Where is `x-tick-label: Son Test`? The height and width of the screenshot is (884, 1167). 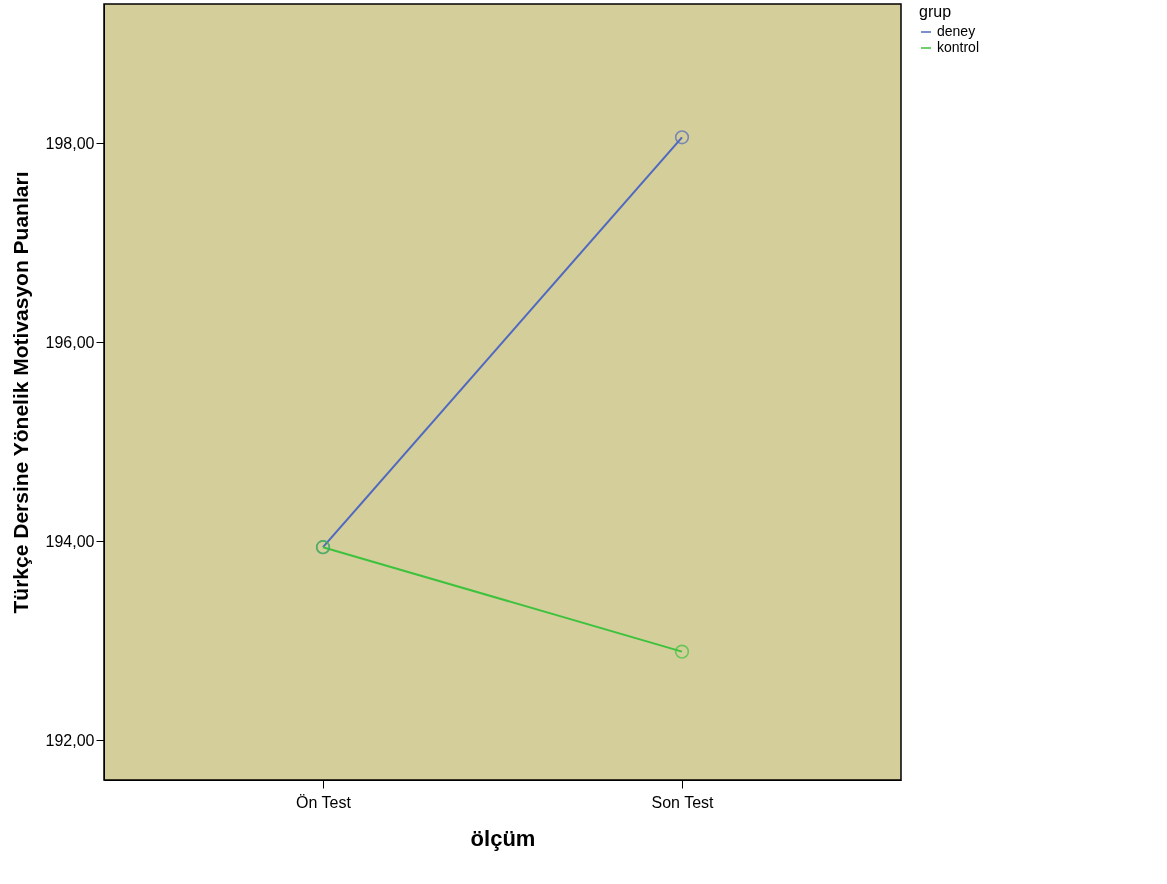
x-tick-label: Son Test is located at coordinates (683, 802).